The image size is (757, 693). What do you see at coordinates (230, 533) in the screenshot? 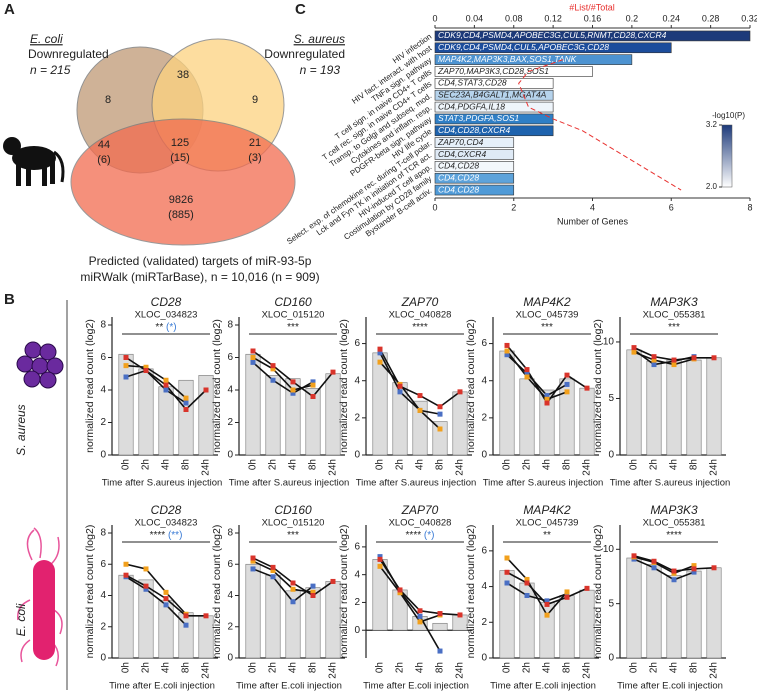
I see `y-tick-label: 8` at bounding box center [230, 533].